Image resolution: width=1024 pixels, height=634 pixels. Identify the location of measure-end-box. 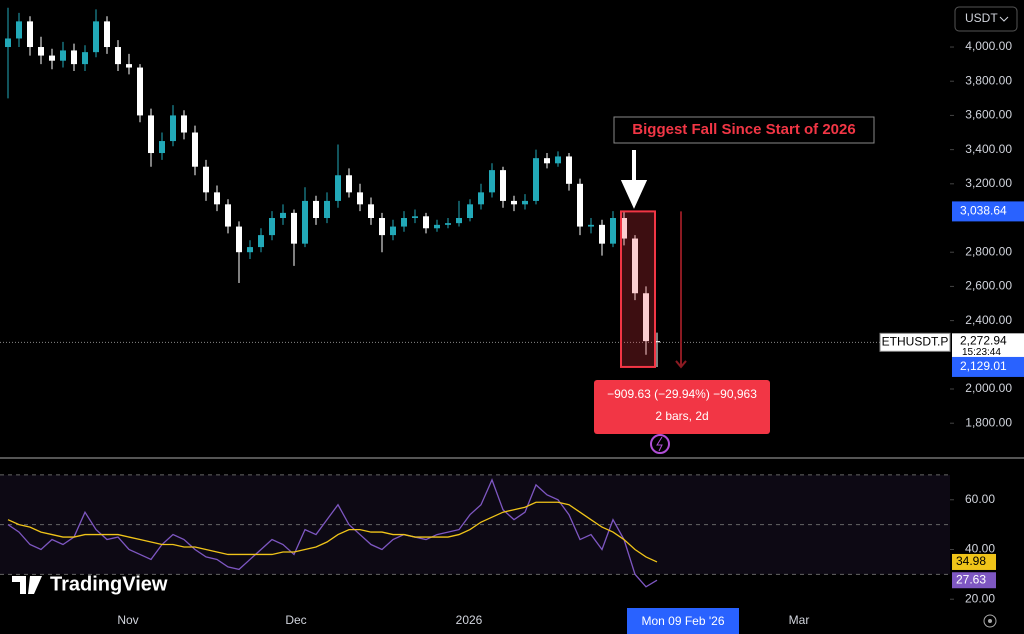
(988, 366).